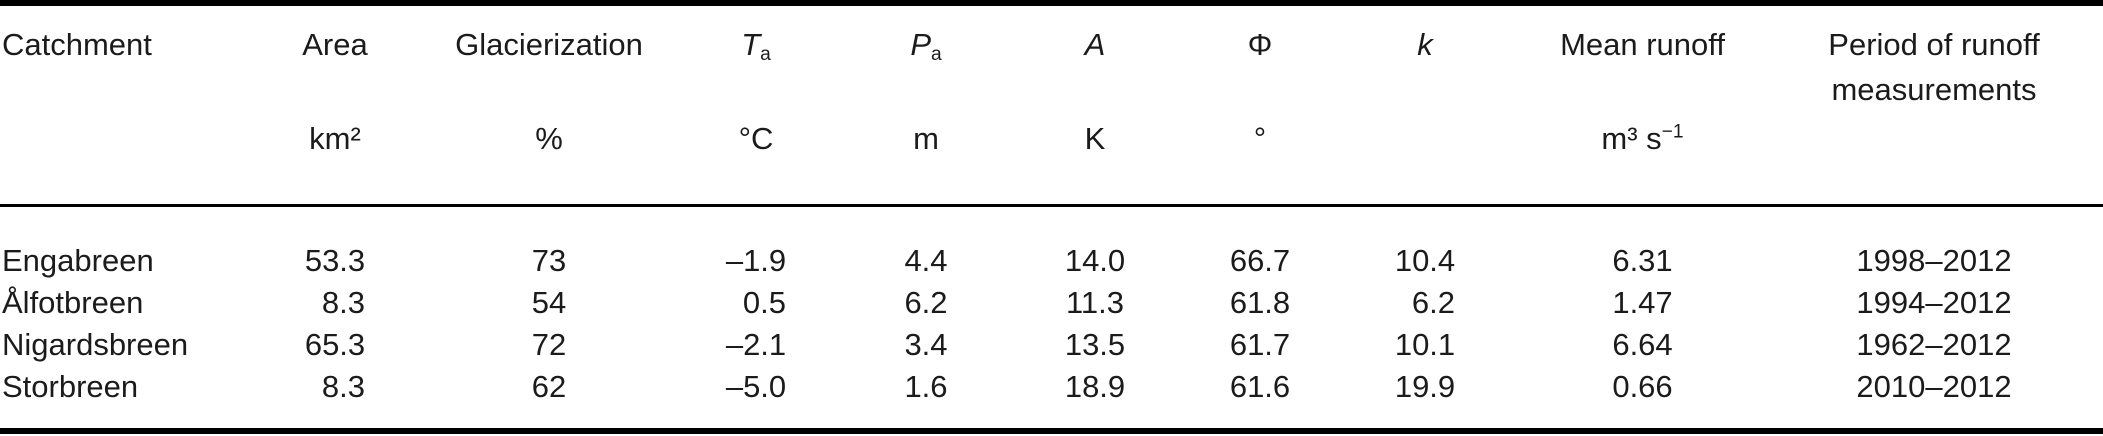 The image size is (2103, 436). I want to click on cell-value: 53.3, so click(335, 260).